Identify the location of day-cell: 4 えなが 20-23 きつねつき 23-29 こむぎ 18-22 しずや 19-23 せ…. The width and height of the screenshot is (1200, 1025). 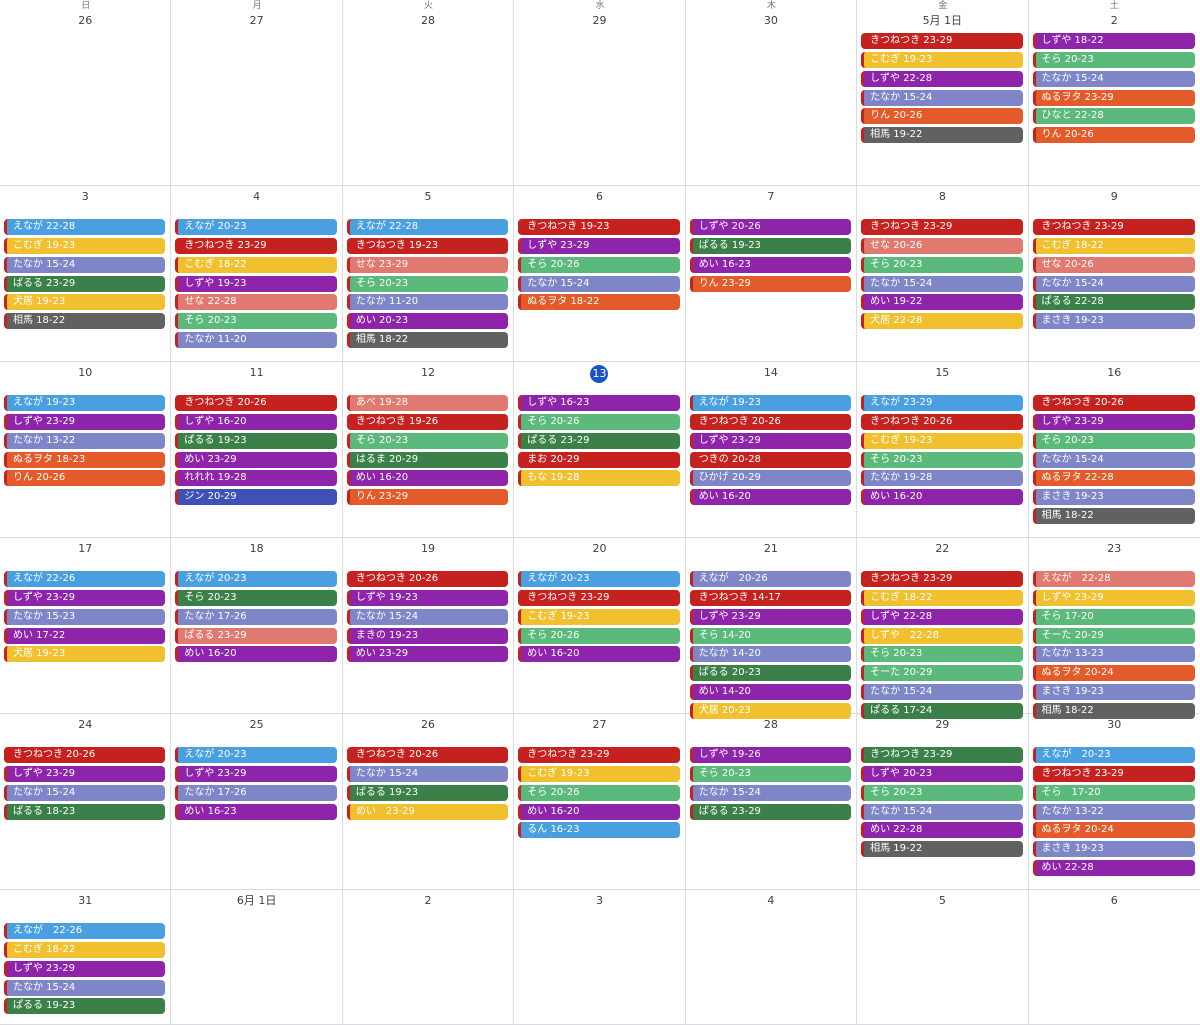
(257, 273).